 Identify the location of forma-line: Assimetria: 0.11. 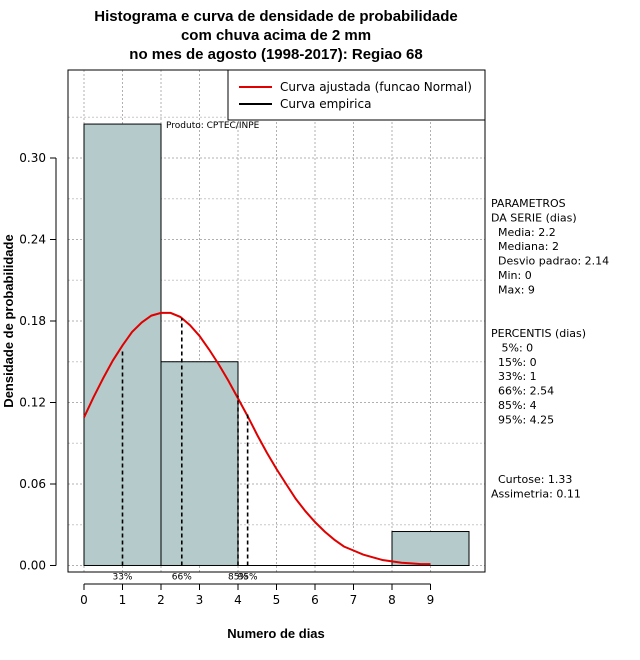
(536, 493).